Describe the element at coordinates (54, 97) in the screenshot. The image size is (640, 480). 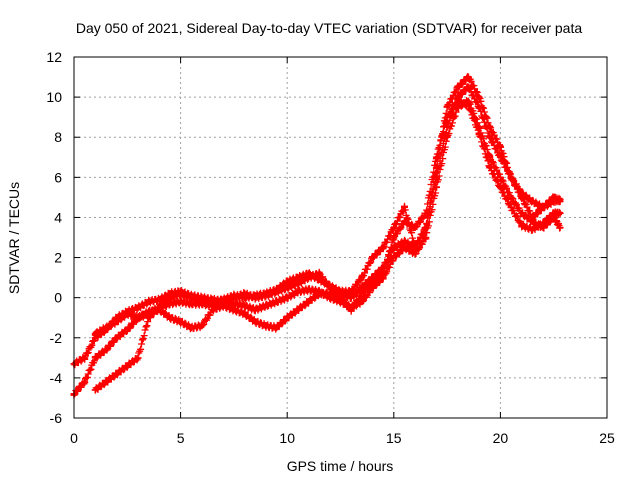
I see `y-tick-label: 10` at that location.